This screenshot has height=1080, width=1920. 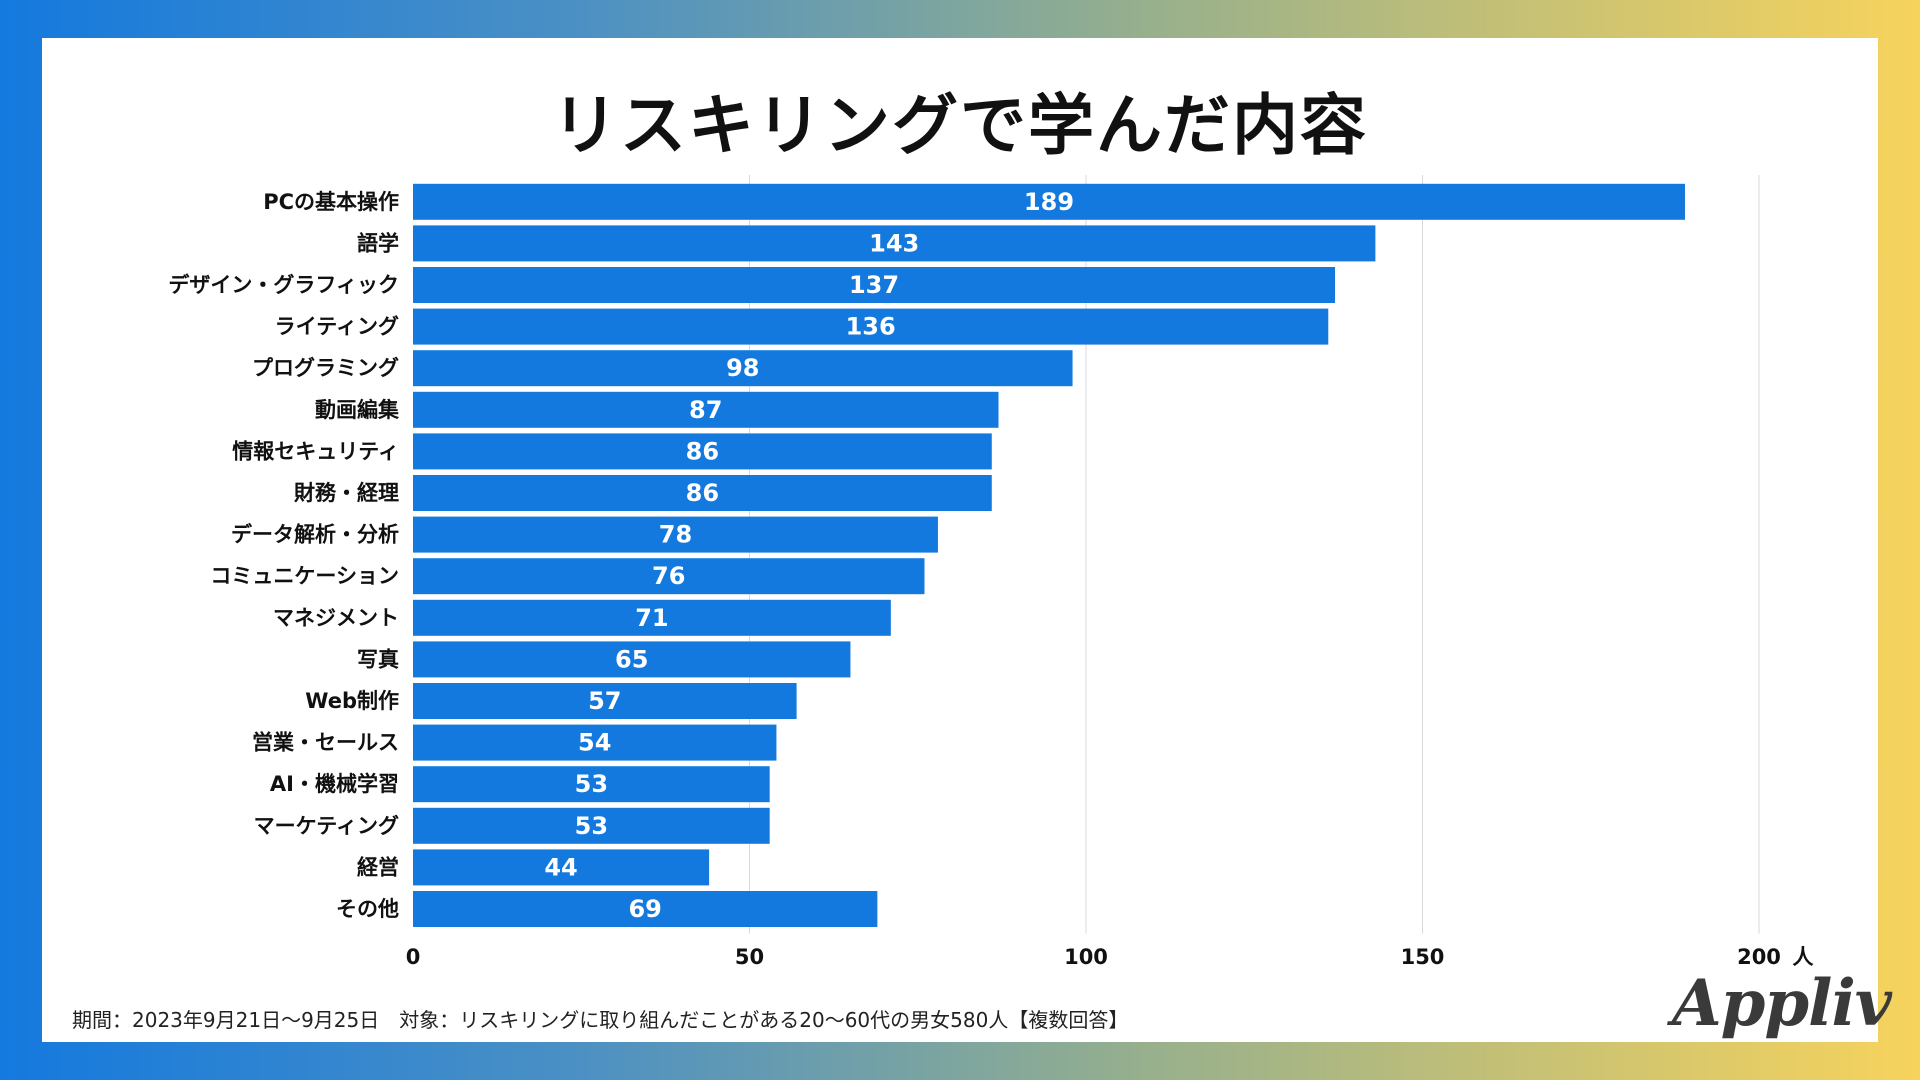 I want to click on x-tick-label: 0, so click(x=413, y=957).